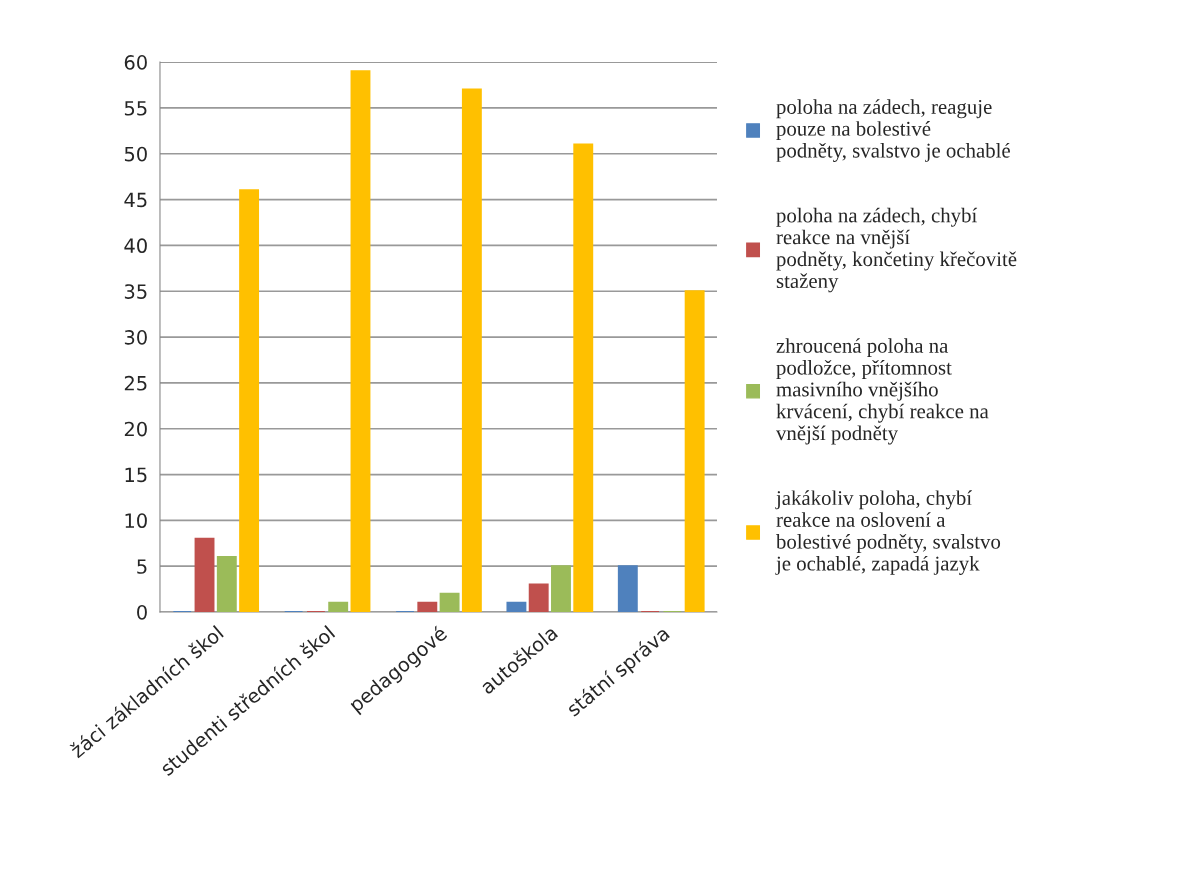 The width and height of the screenshot is (1185, 887). I want to click on y-tick-label: 40, so click(135, 246).